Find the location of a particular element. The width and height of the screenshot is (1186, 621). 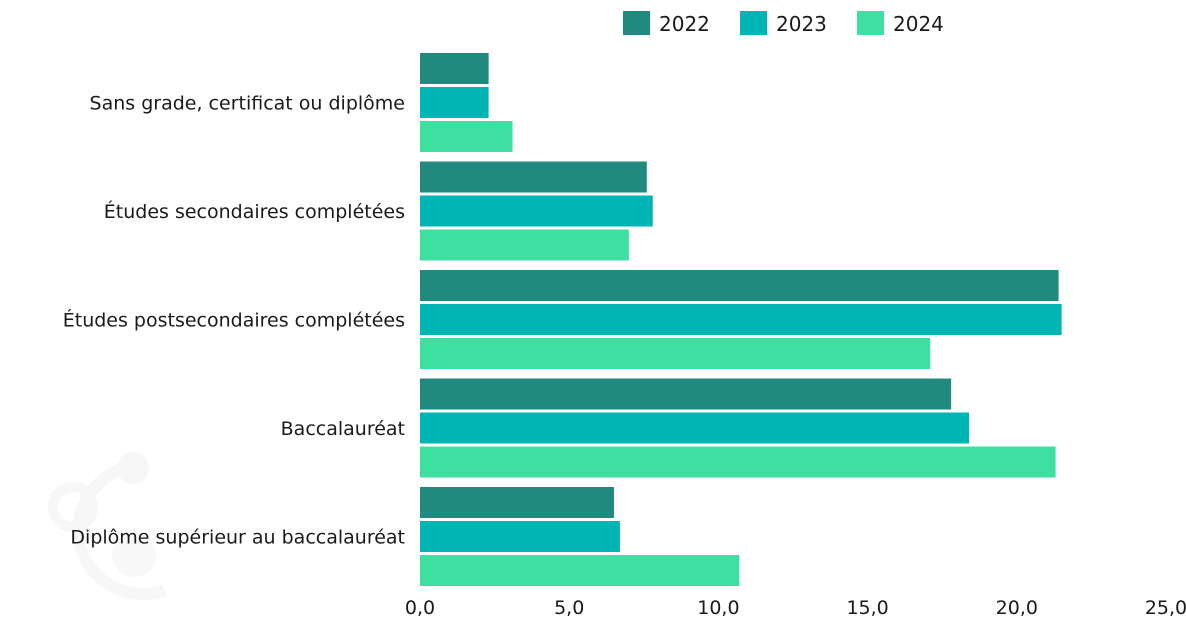

category-label: Études postsecondaires complétées is located at coordinates (234, 320).